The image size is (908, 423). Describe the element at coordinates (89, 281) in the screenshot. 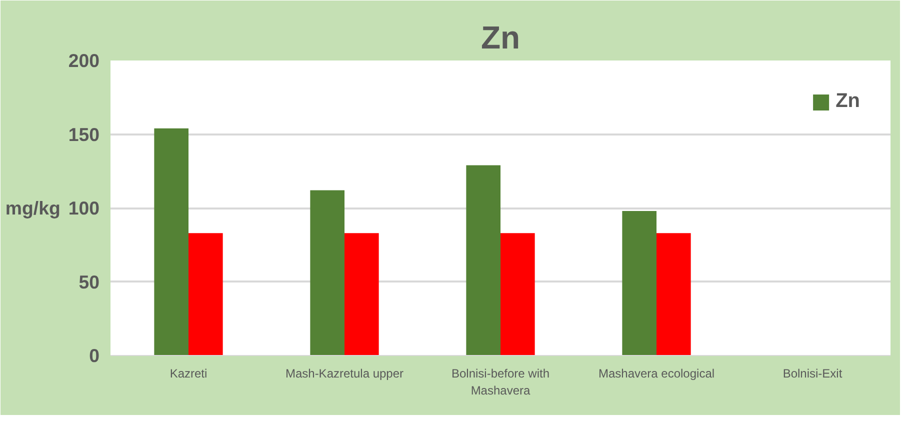

I see `y-tick-label: 50` at that location.